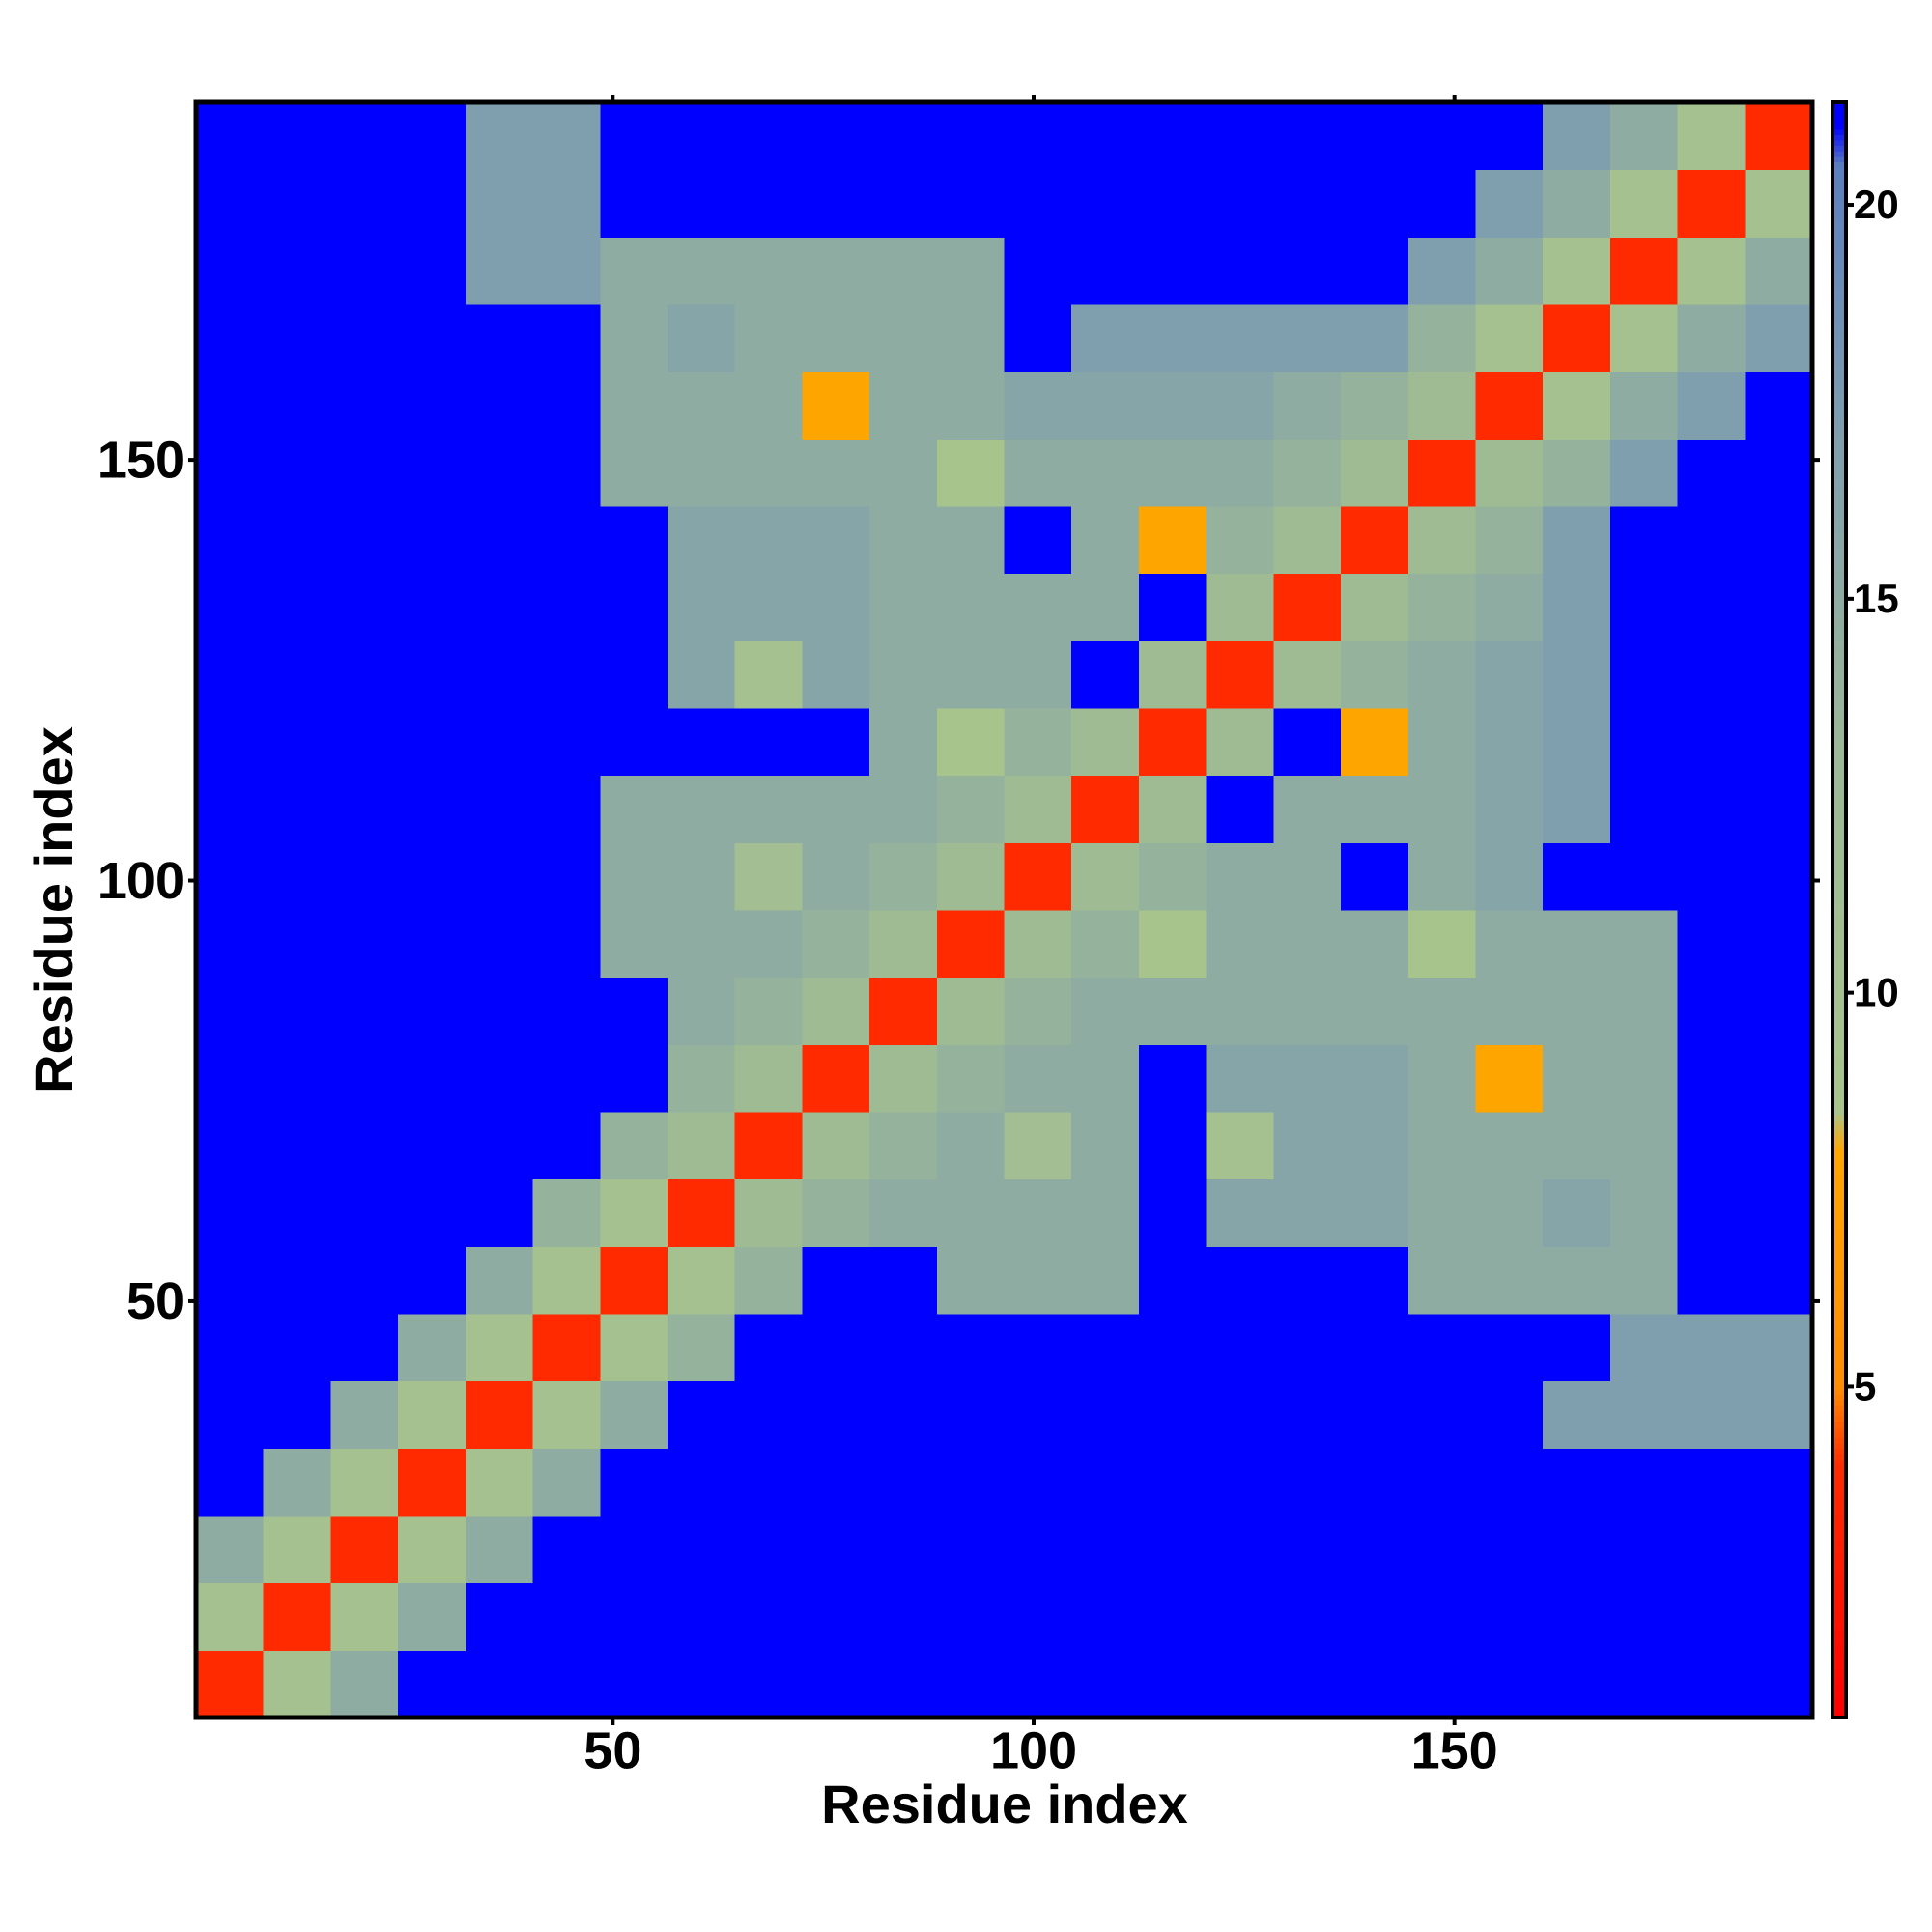  I want to click on colorbar-tick-label: 15, so click(1876, 598).